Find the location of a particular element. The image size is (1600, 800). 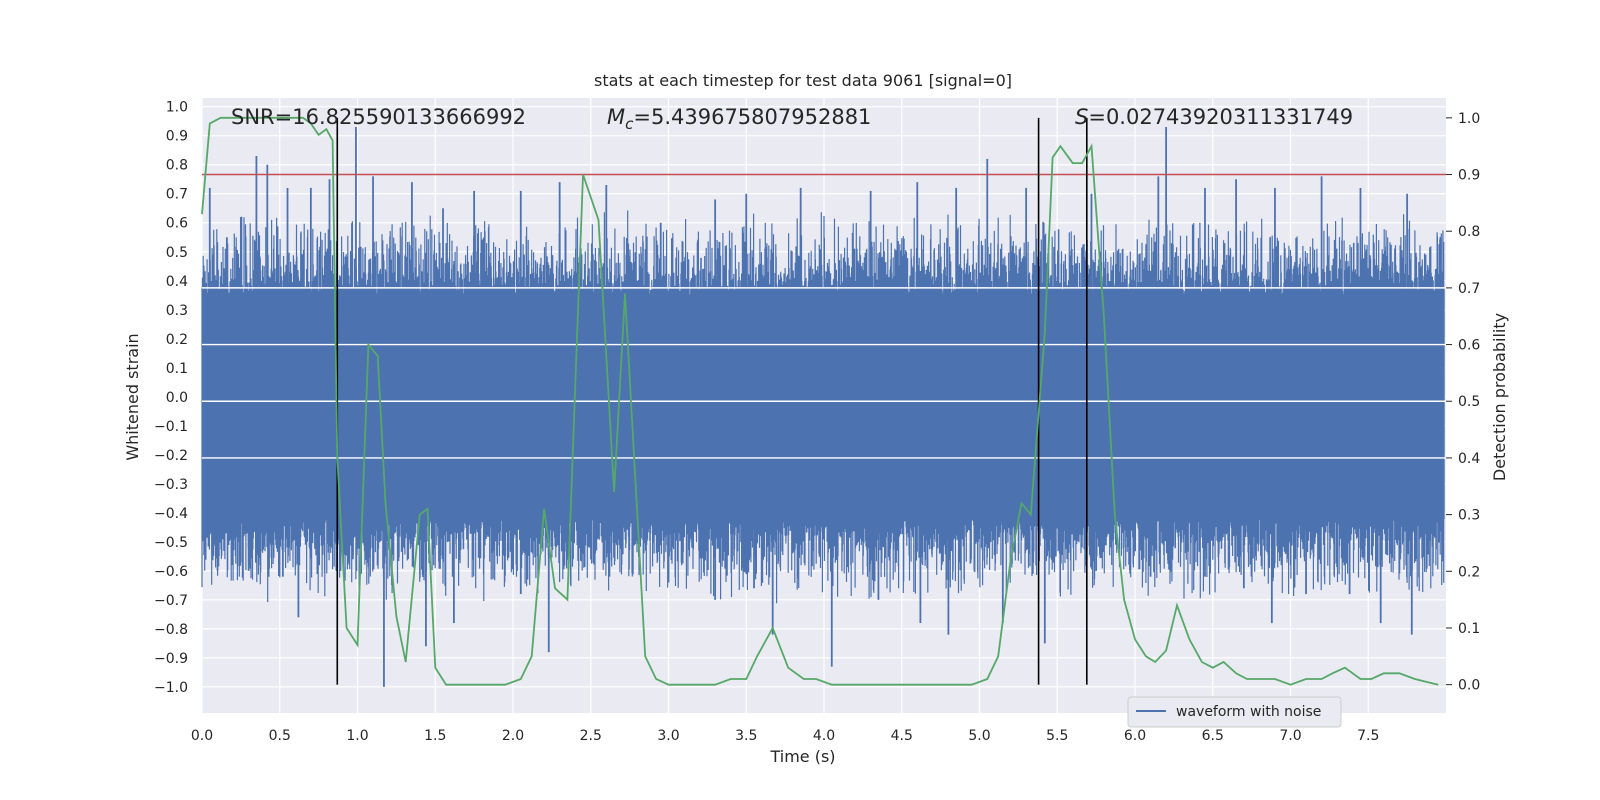

y2-tick-label: 0.9 is located at coordinates (1469, 176).